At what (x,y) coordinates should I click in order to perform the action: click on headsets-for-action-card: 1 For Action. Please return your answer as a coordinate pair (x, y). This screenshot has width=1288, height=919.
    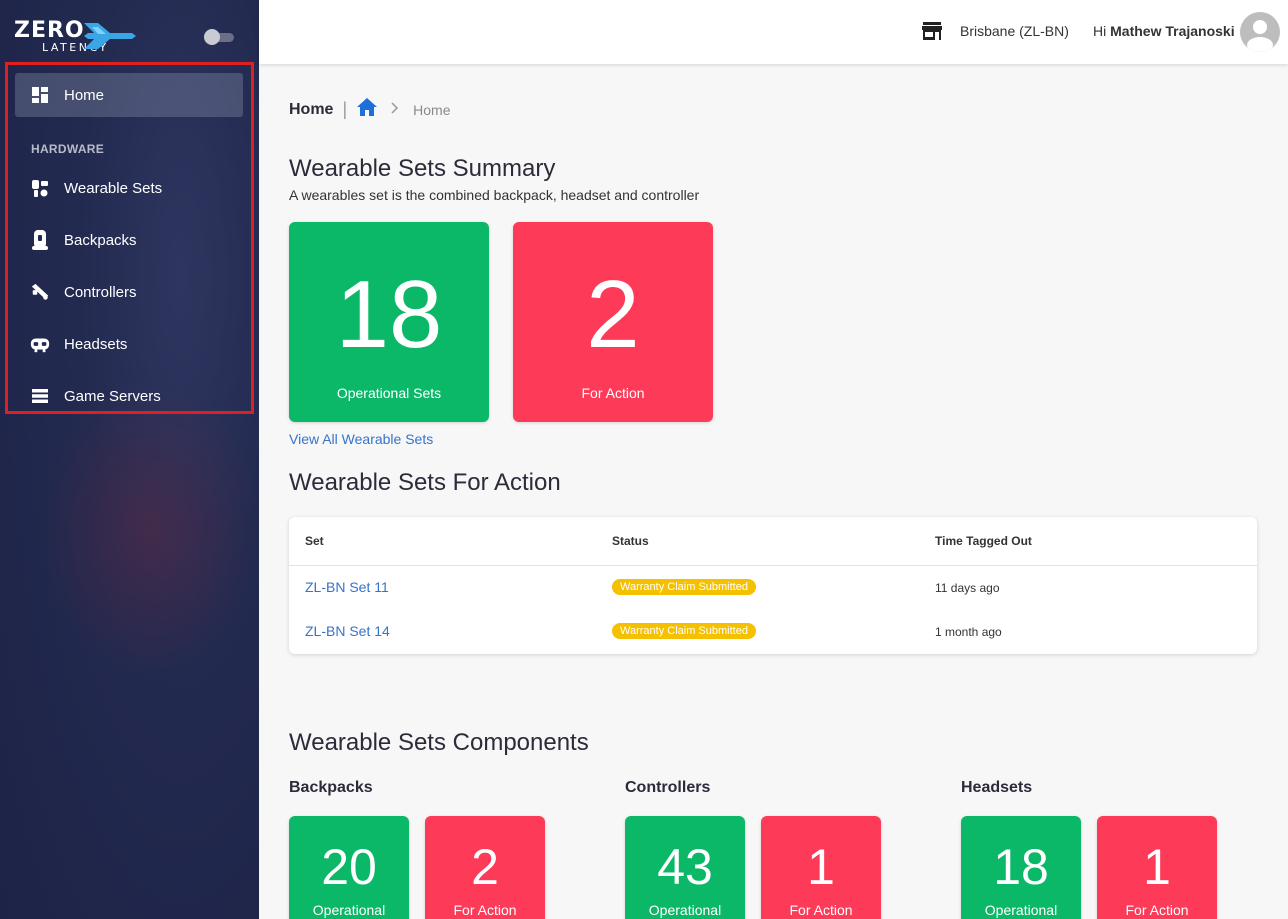
    Looking at the image, I should click on (1157, 867).